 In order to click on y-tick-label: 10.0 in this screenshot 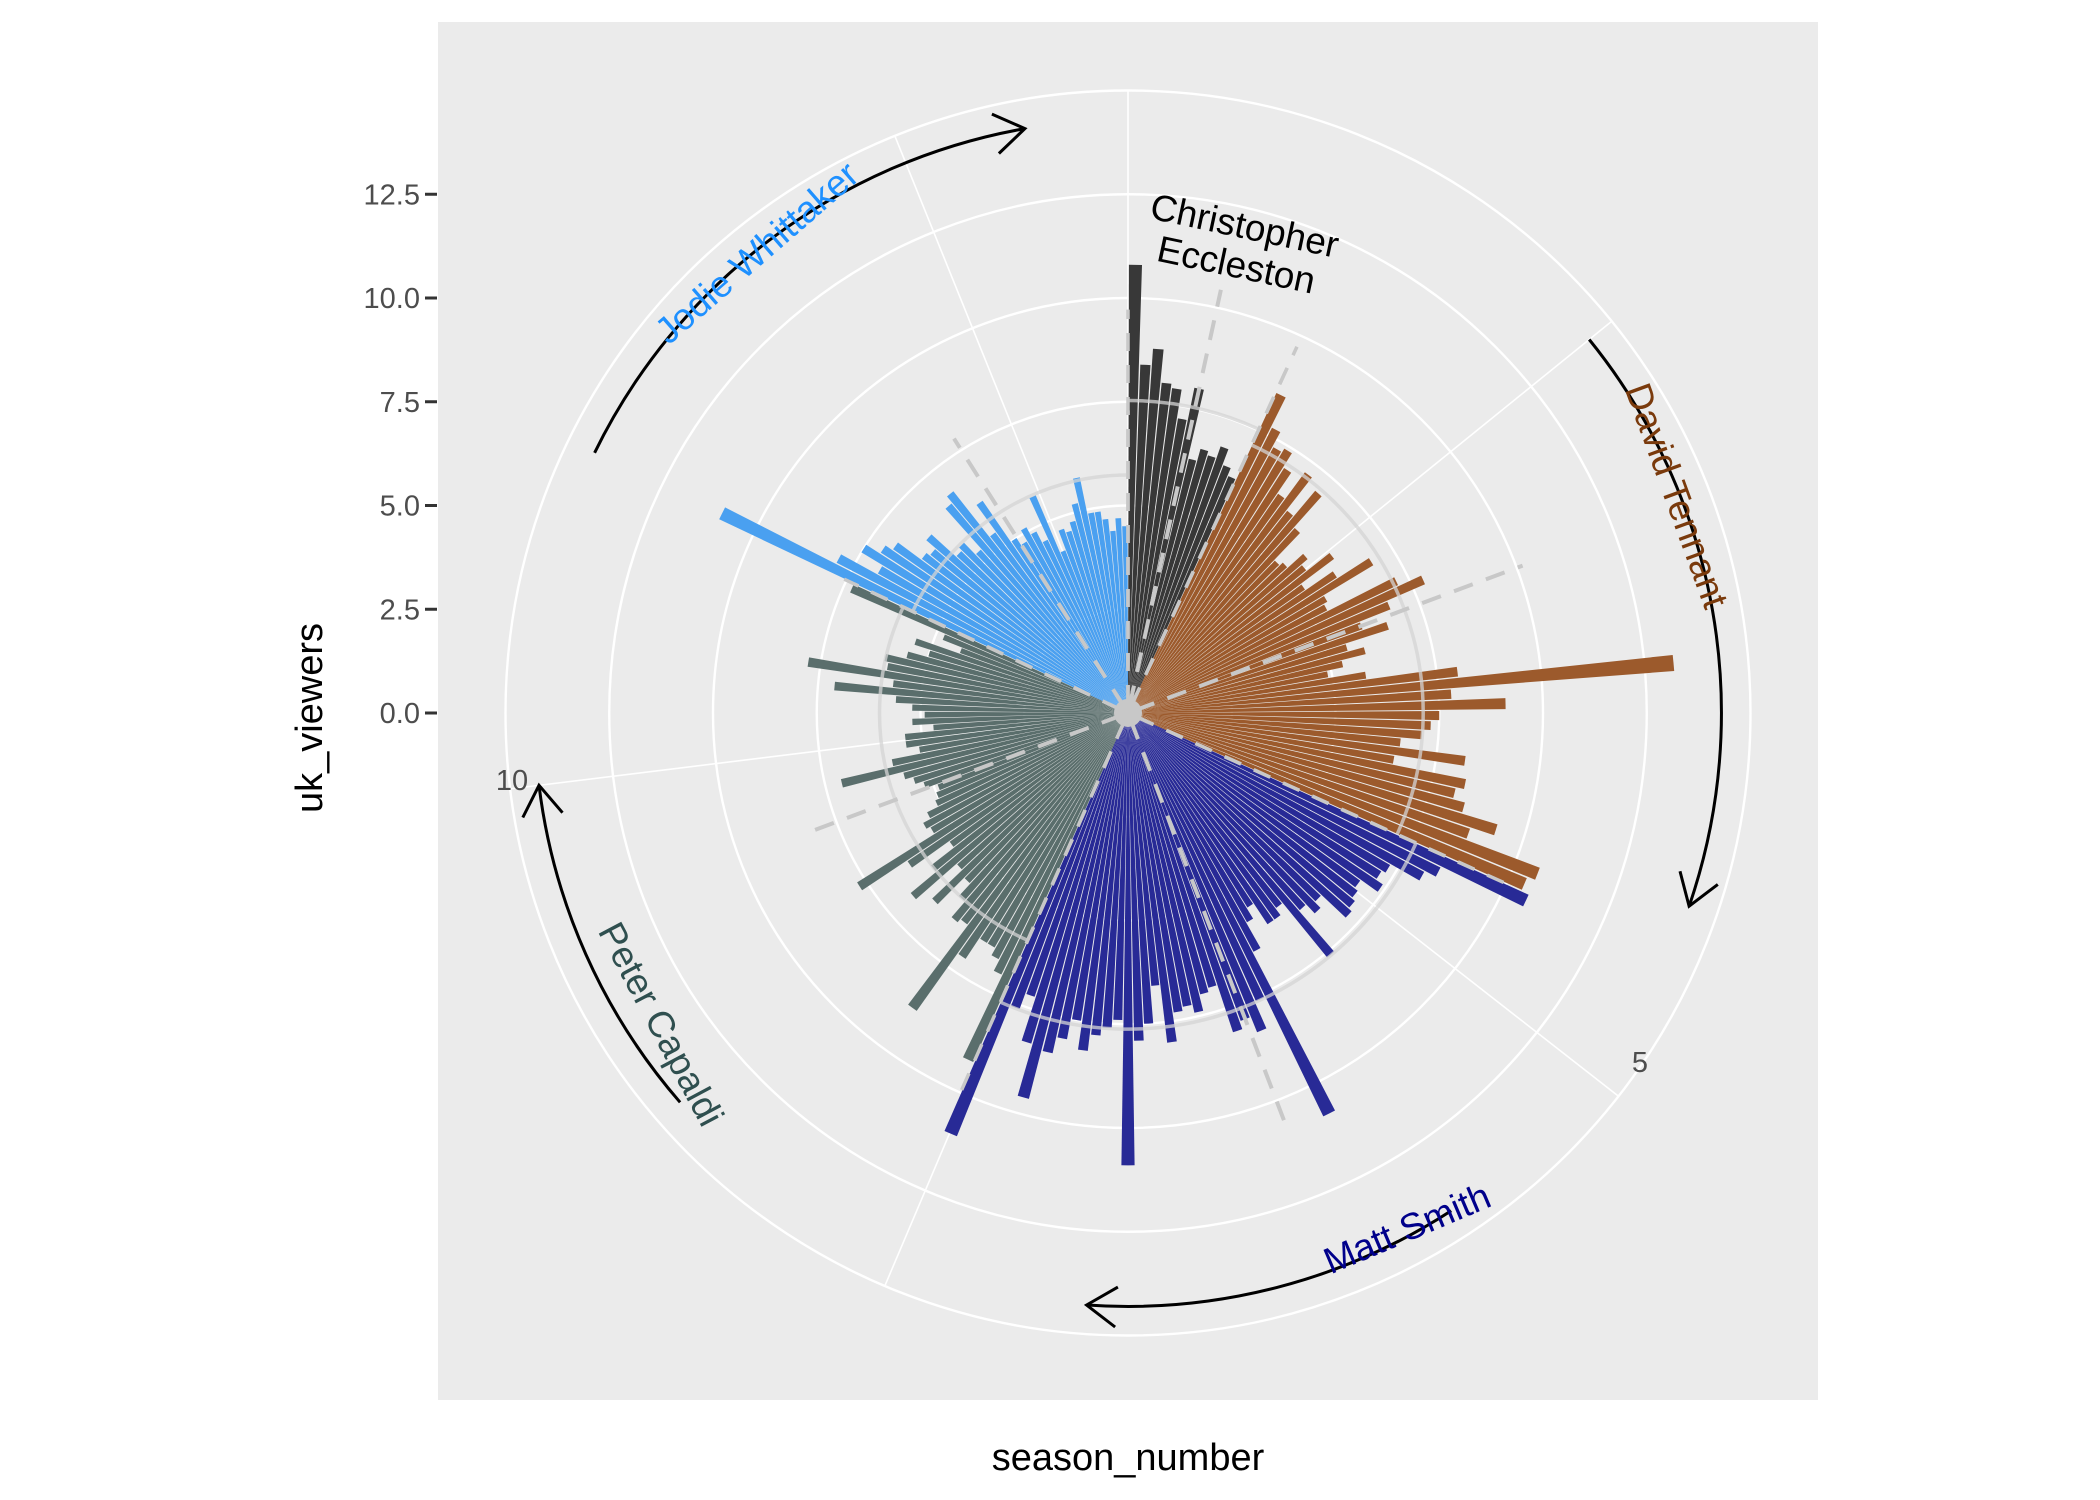, I will do `click(392, 299)`.